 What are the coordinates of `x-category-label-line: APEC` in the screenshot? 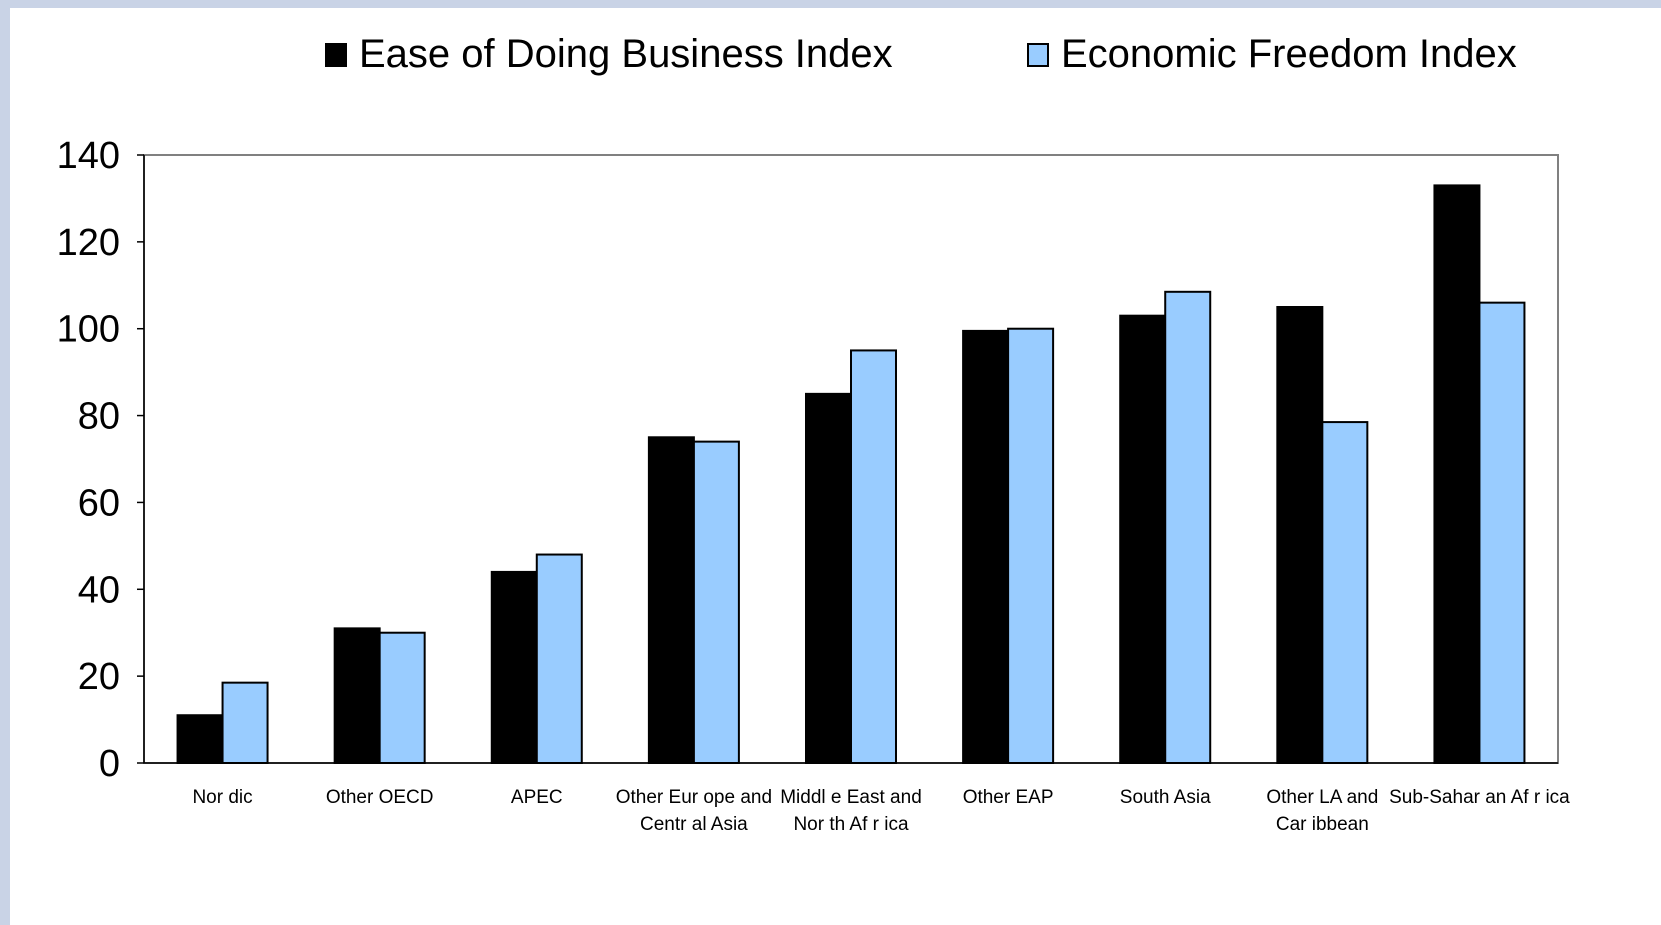 It's located at (537, 797).